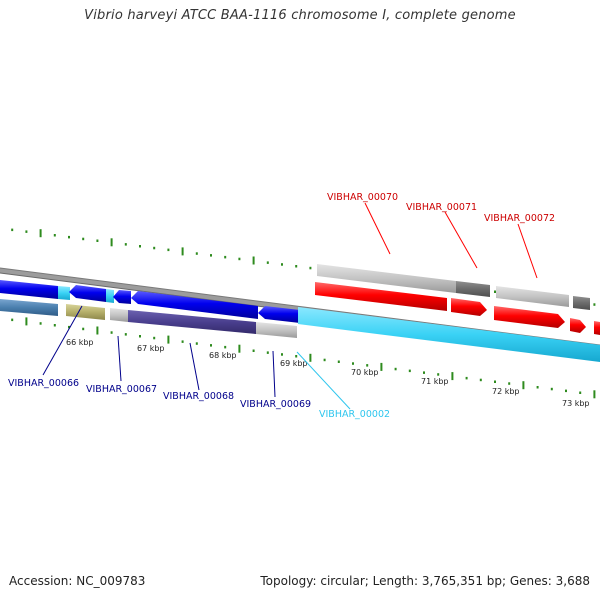  Describe the element at coordinates (275, 404) in the screenshot. I see `gene-label-vibhar-00069: VIBHAR_00069` at that location.